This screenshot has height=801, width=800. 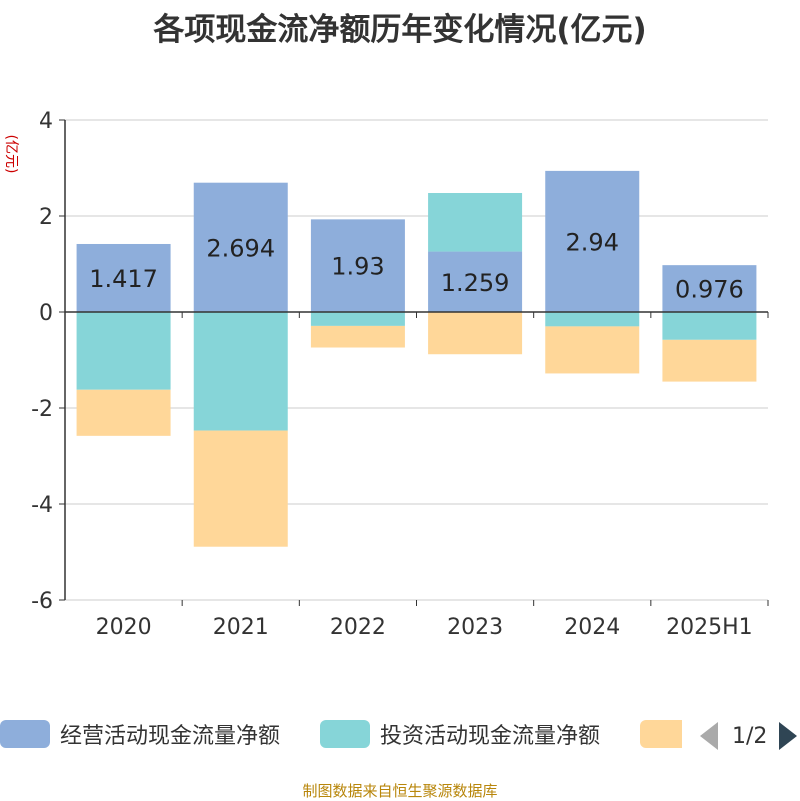 I want to click on y-tick-label: 4, so click(x=46, y=121).